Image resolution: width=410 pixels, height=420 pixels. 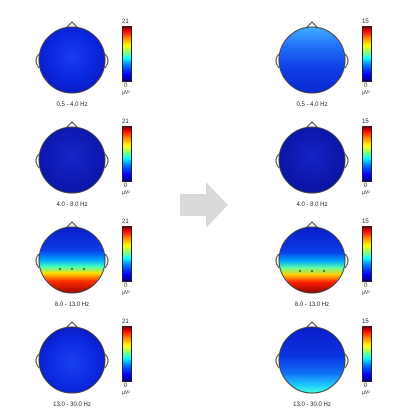 I want to click on right-panel-delta: 15 0 µV² 0.5 - 4.0 Hz, so click(x=322, y=65).